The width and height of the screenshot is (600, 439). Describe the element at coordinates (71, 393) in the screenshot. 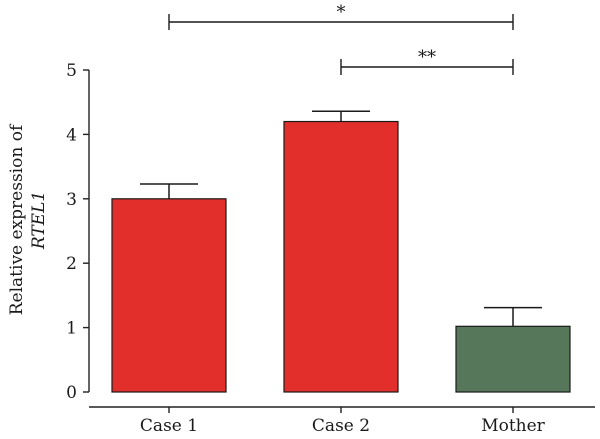

I see `y-tick-label: 0` at that location.